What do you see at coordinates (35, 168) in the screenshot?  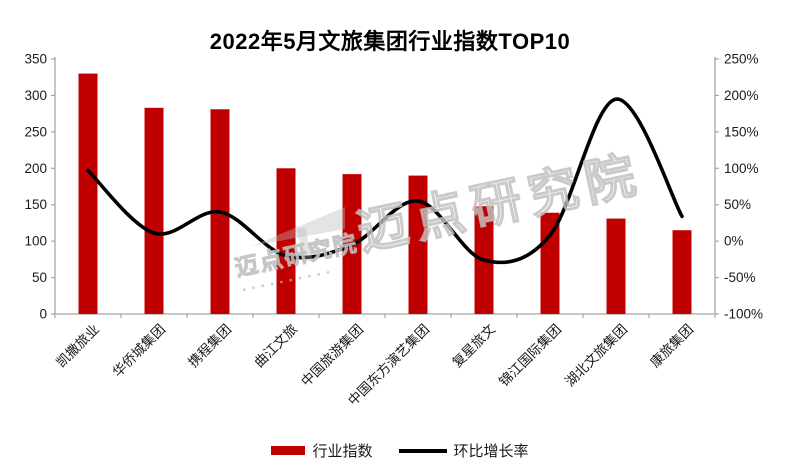 I see `left-tick-label: 200` at bounding box center [35, 168].